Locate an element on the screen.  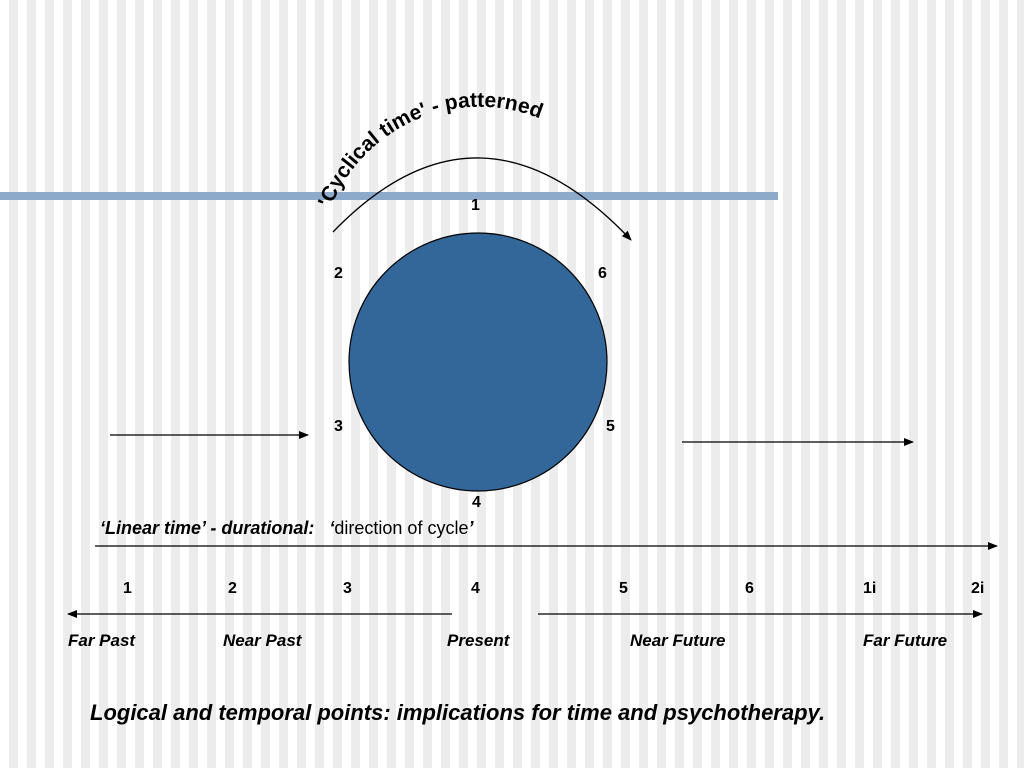
cycle-point-1: 1 is located at coordinates (475, 205).